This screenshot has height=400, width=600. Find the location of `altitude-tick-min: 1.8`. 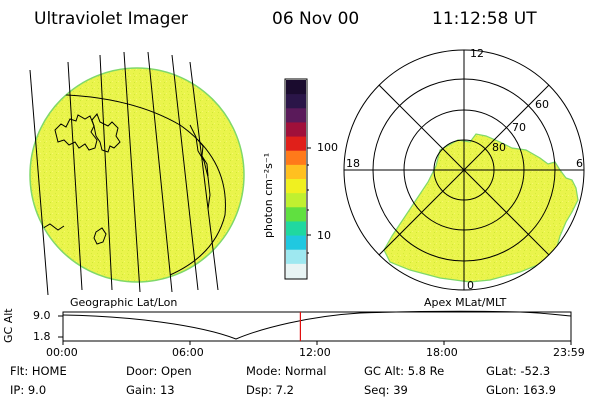

altitude-tick-min: 1.8 is located at coordinates (42, 336).